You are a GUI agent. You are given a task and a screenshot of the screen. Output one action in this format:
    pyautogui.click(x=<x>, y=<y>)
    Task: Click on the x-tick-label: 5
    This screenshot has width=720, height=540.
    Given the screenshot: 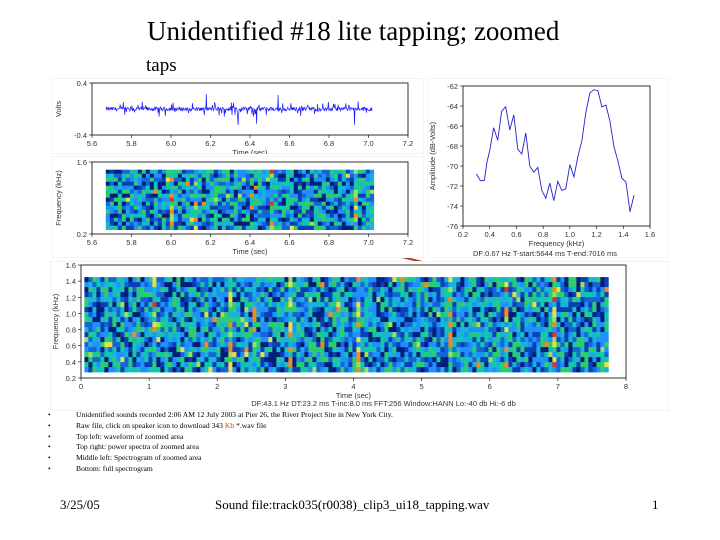 What is the action you would take?
    pyautogui.click(x=422, y=386)
    